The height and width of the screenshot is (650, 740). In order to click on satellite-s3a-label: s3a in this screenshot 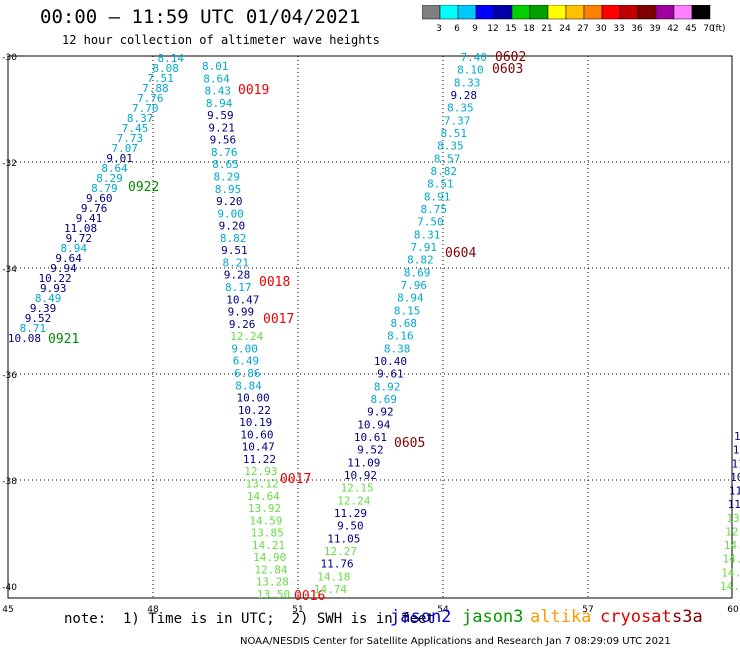, I will do `click(687, 617)`.